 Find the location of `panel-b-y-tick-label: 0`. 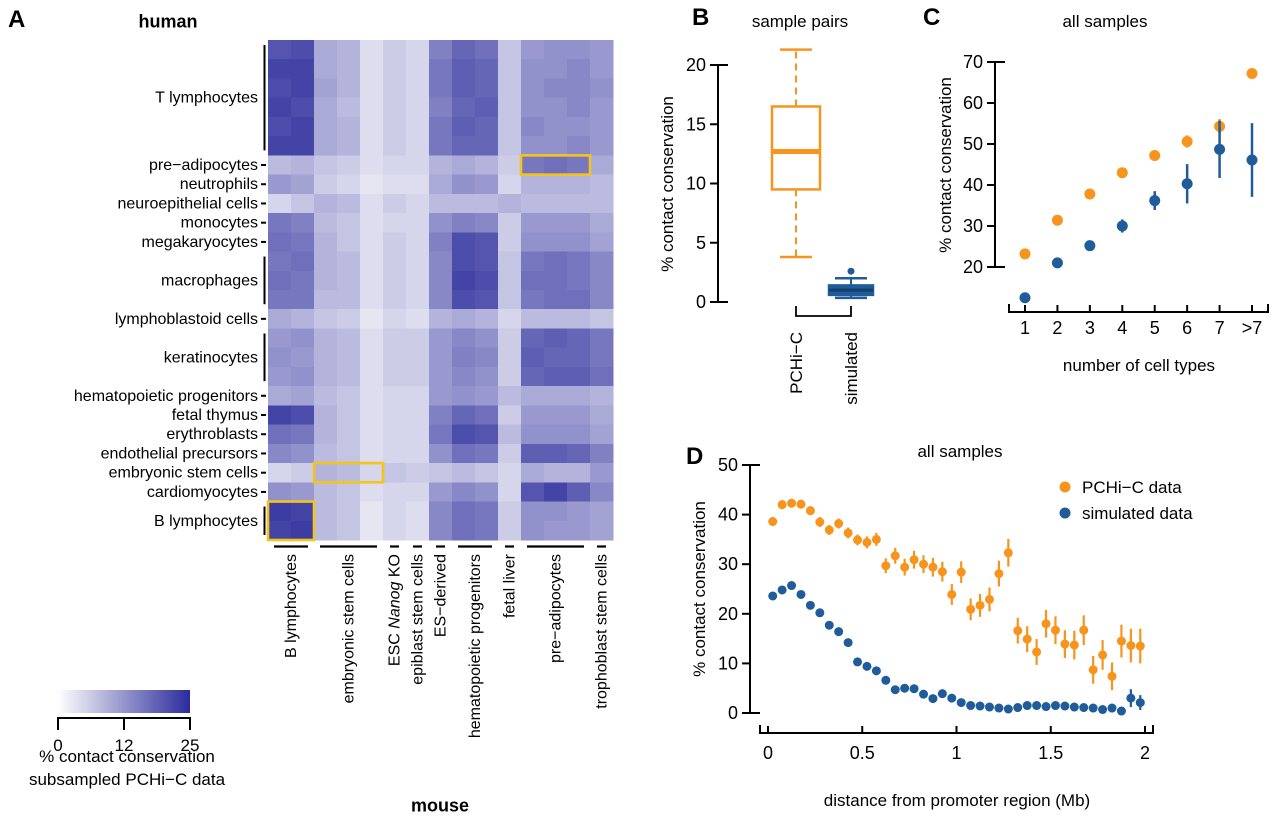

panel-b-y-tick-label: 0 is located at coordinates (701, 302).